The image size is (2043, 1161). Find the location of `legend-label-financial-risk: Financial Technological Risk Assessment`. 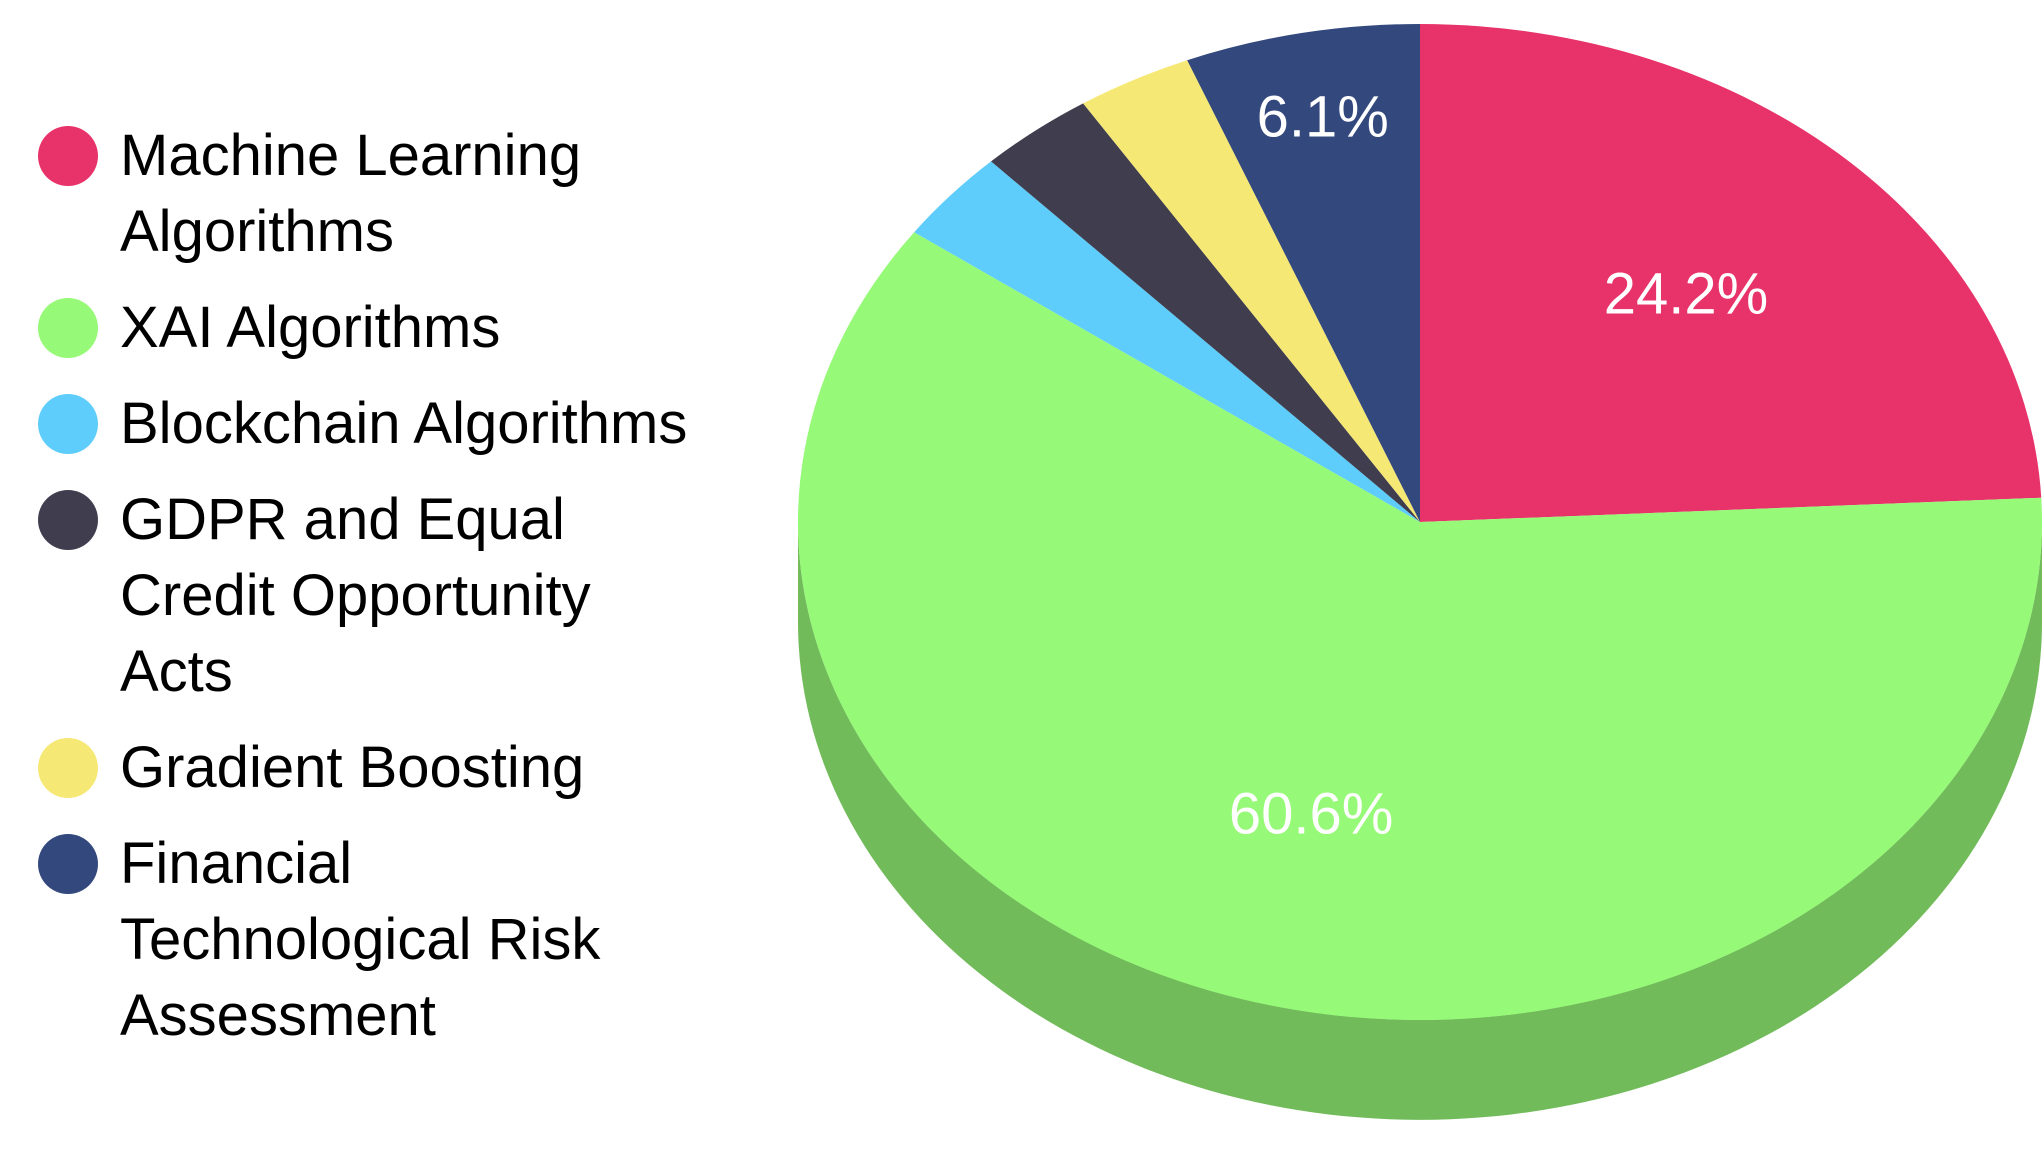

legend-label-financial-risk: Financial Technological Risk Assessment is located at coordinates (360, 939).